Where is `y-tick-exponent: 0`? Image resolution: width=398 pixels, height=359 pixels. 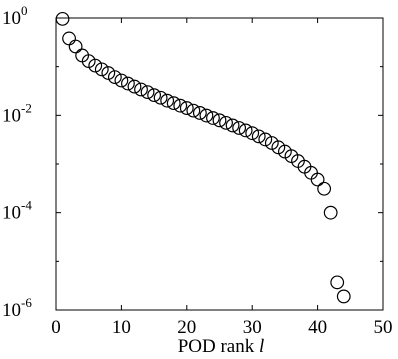 y-tick-exponent: 0 is located at coordinates (24, 10).